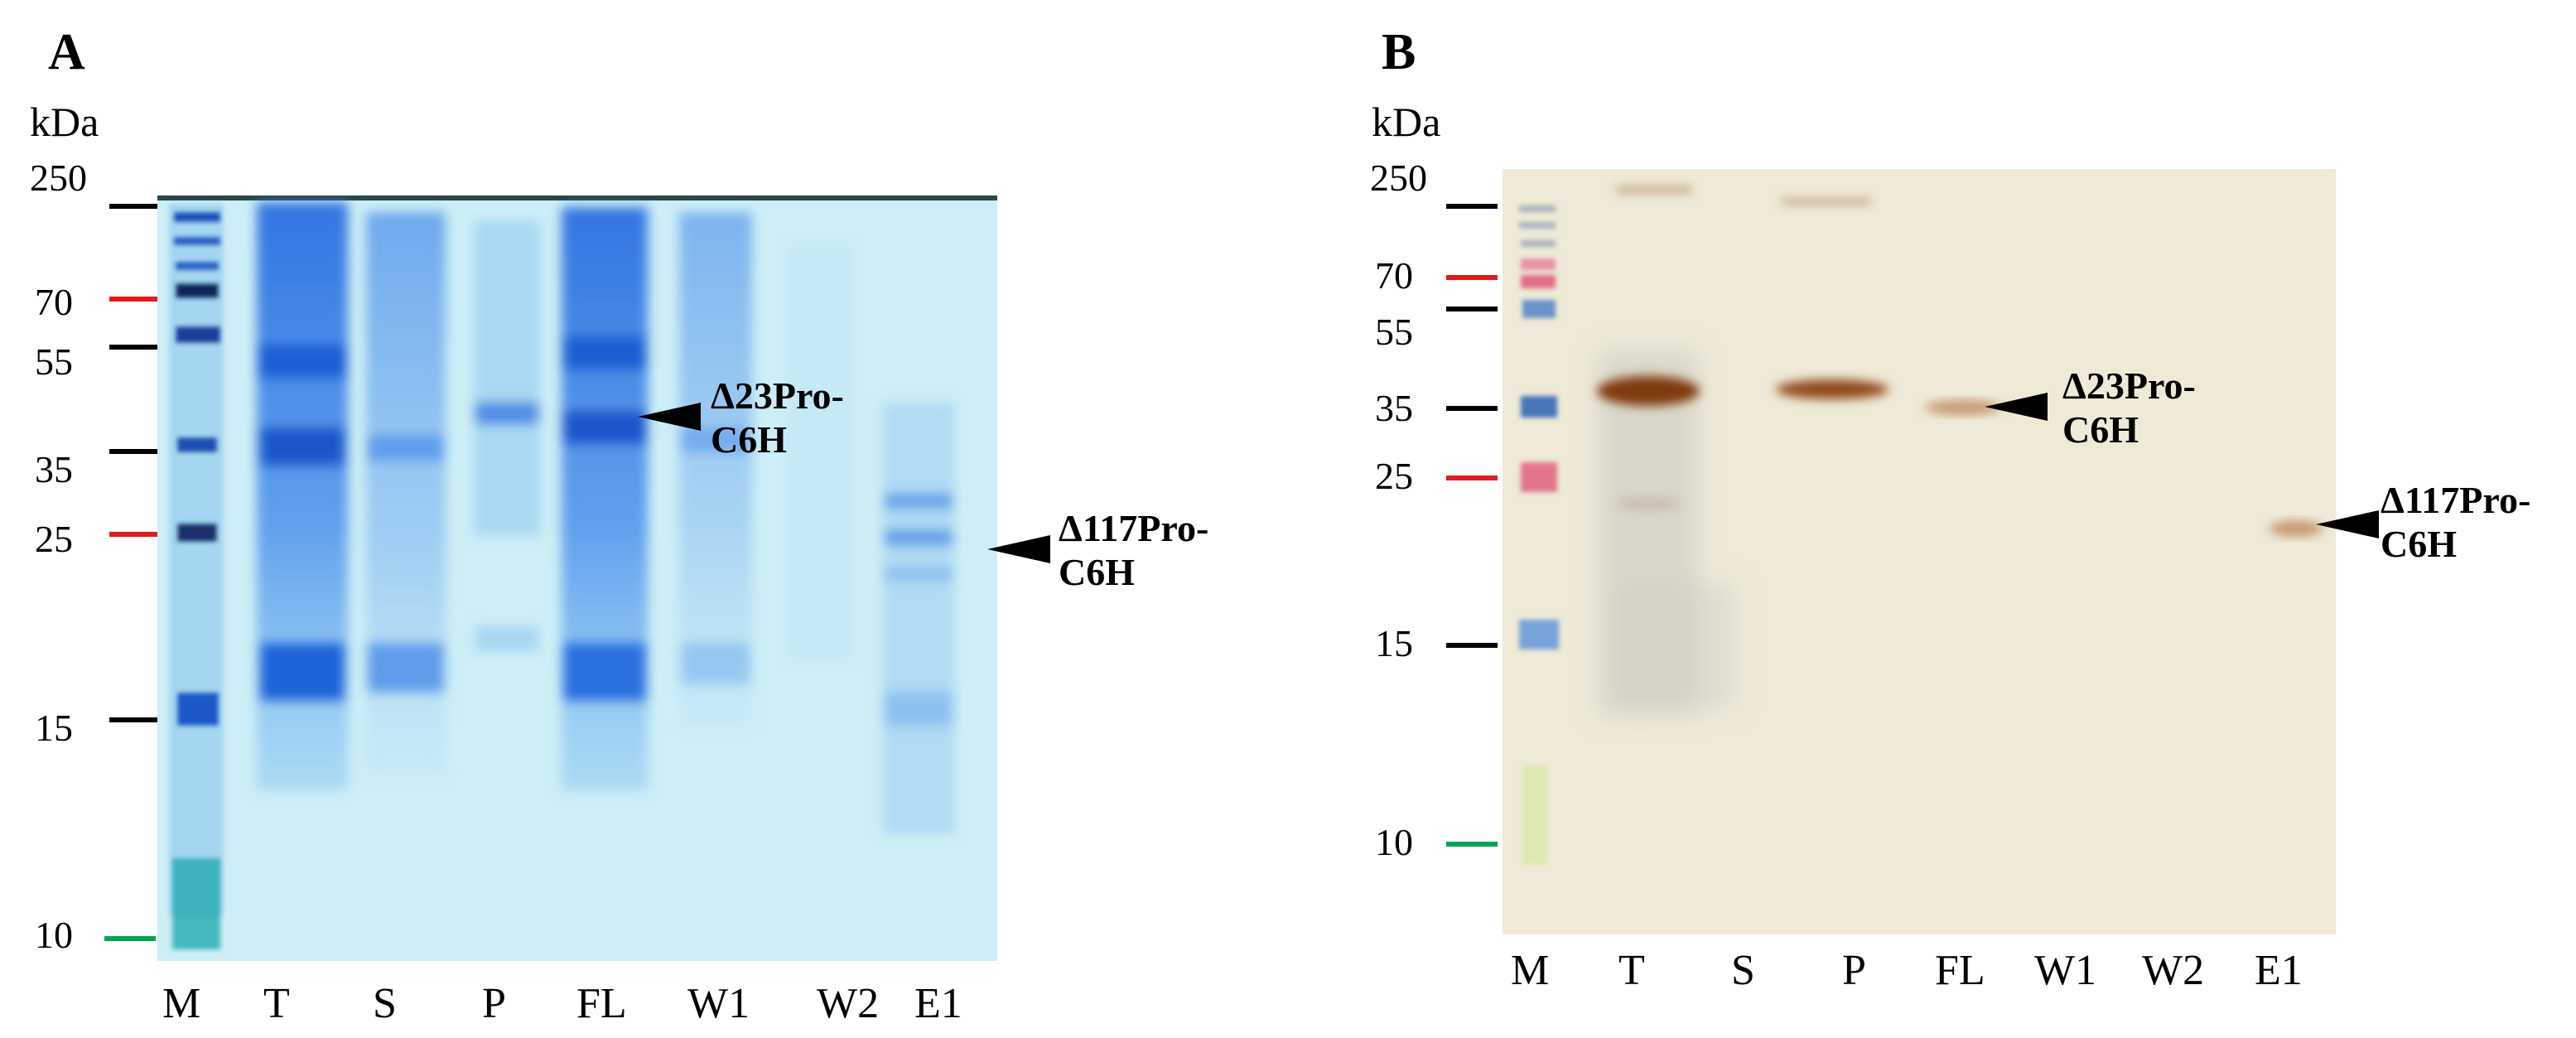 The height and width of the screenshot is (1038, 2576). What do you see at coordinates (54, 539) in the screenshot?
I see `panel-a-marker-25: 25` at bounding box center [54, 539].